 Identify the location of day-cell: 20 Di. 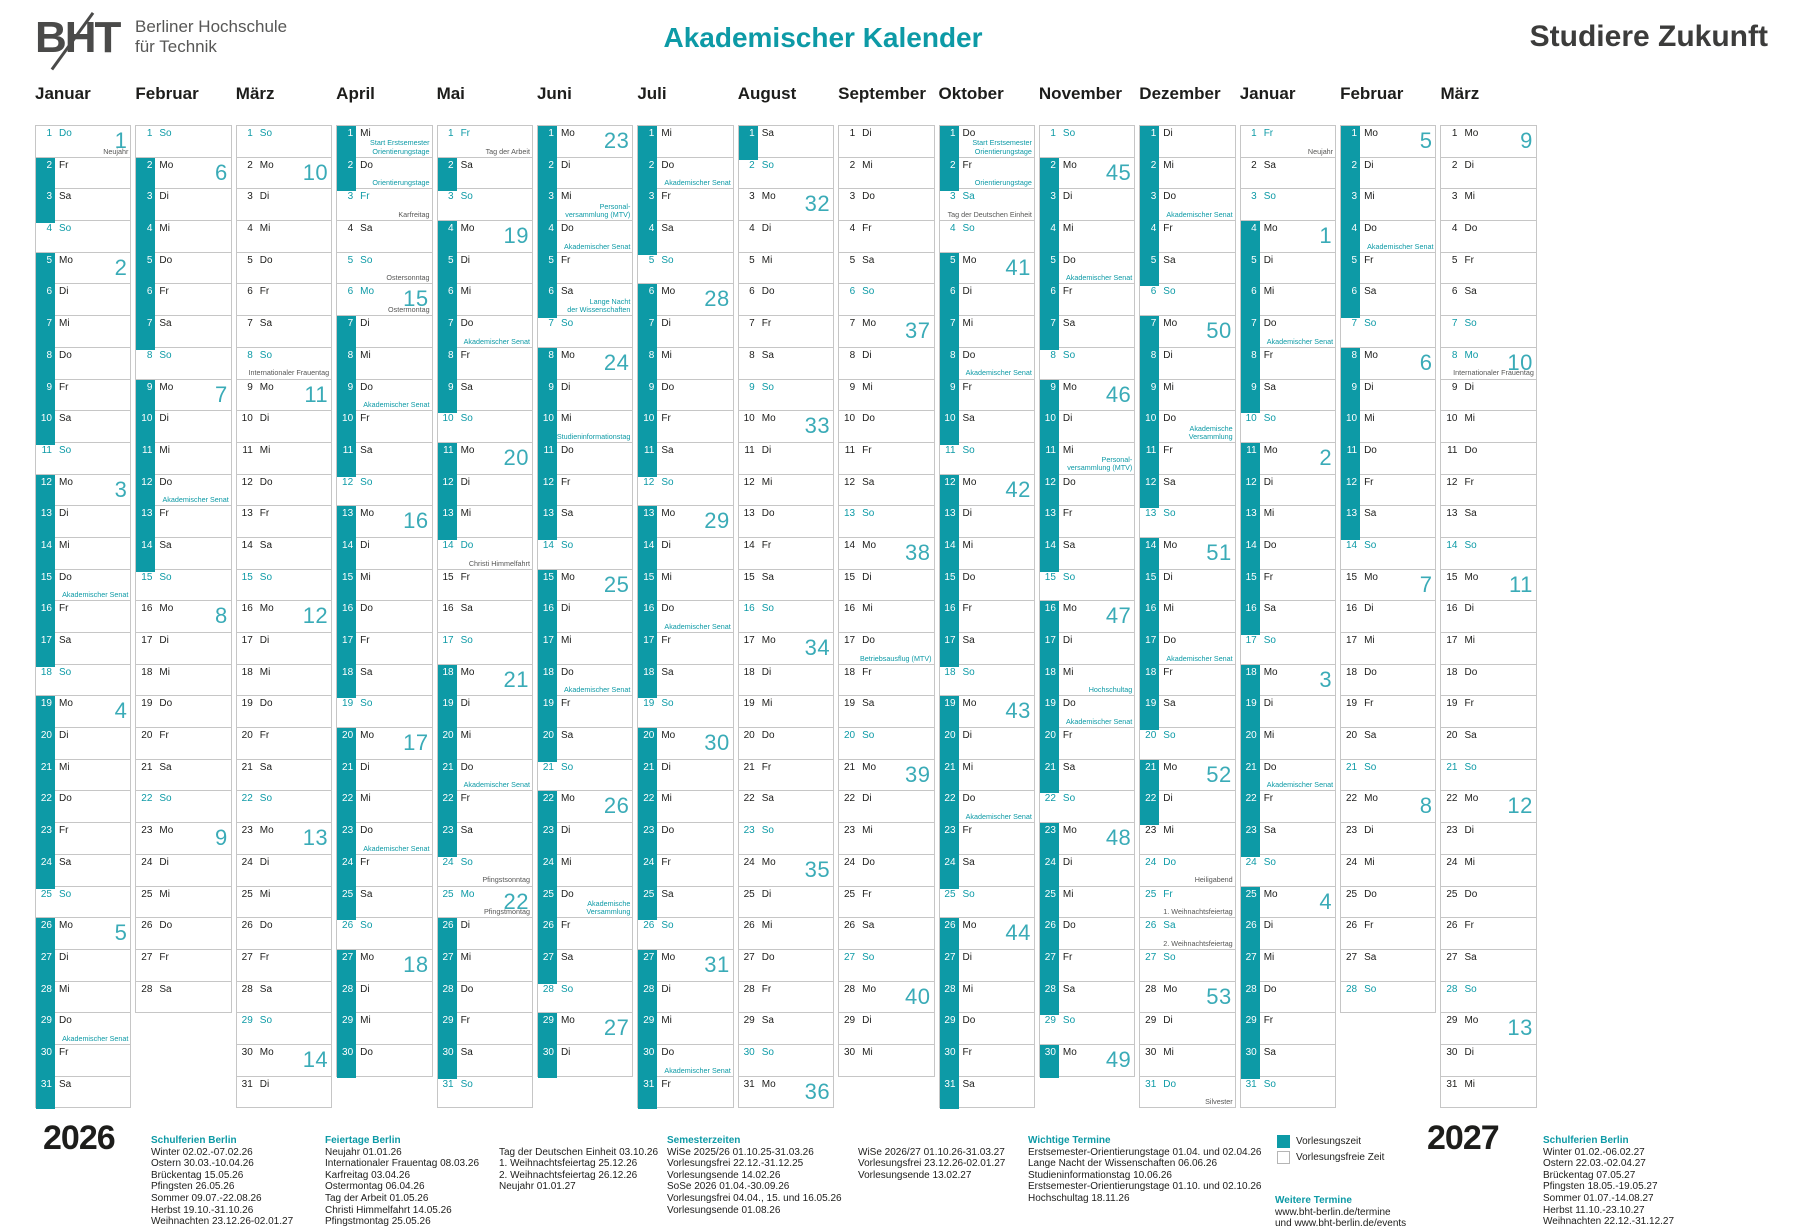
(83, 745).